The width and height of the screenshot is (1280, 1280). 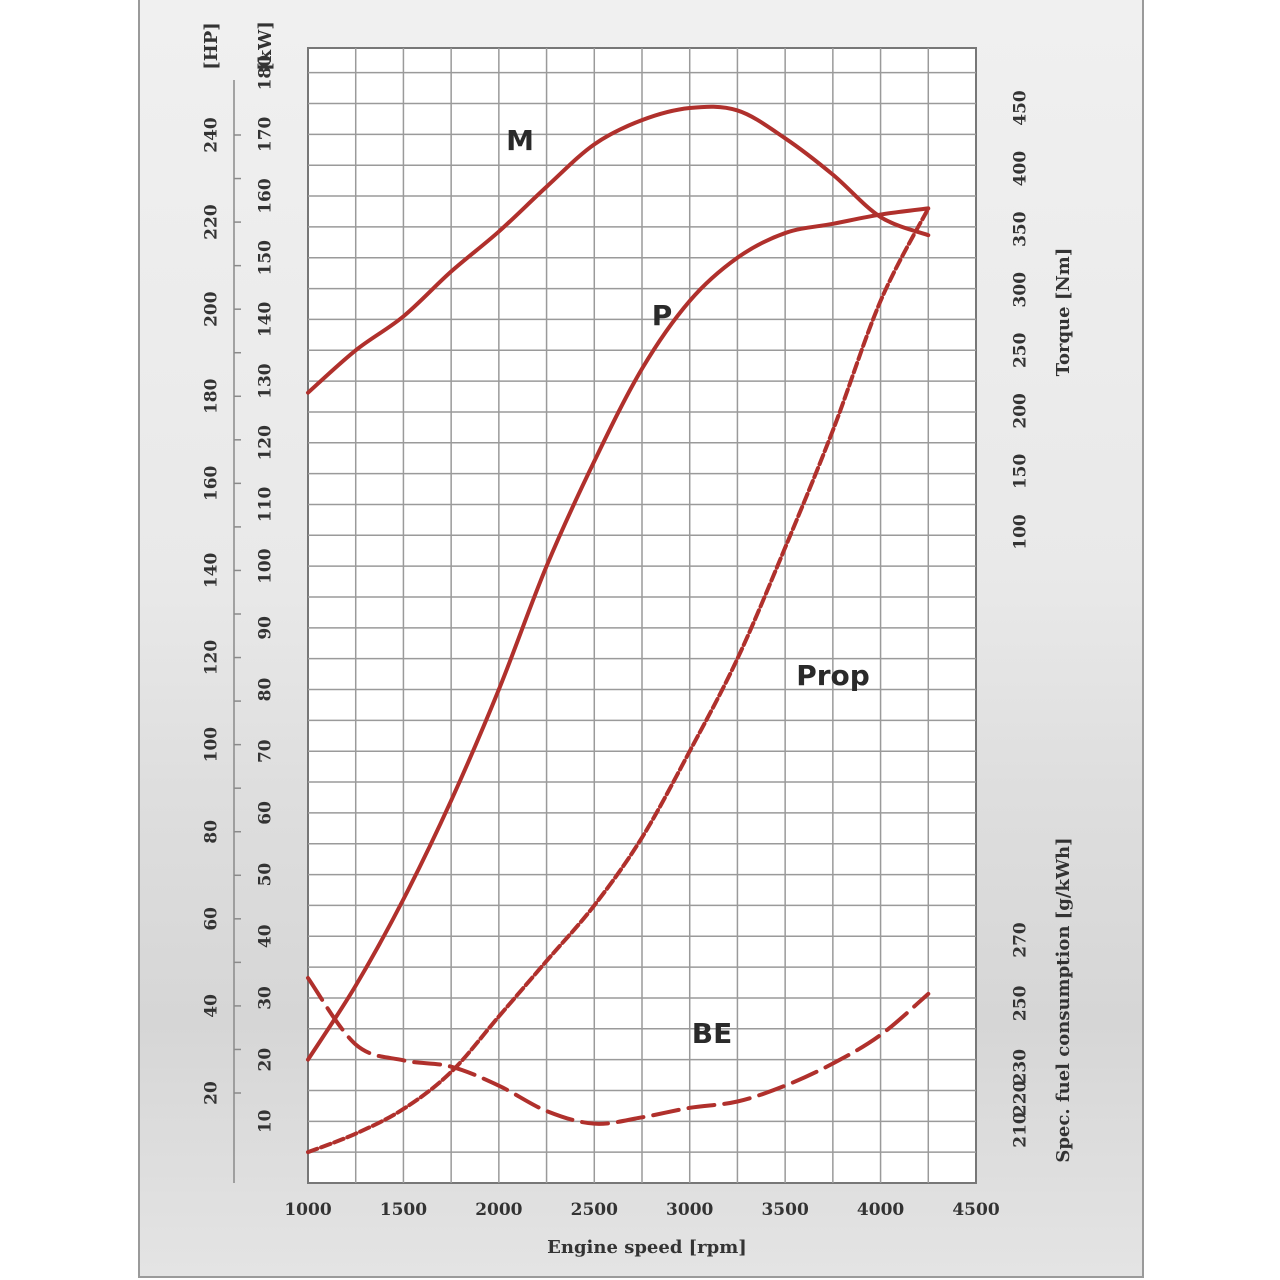 I want to click on fuel-tick-label: 210, so click(x=1021, y=1130).